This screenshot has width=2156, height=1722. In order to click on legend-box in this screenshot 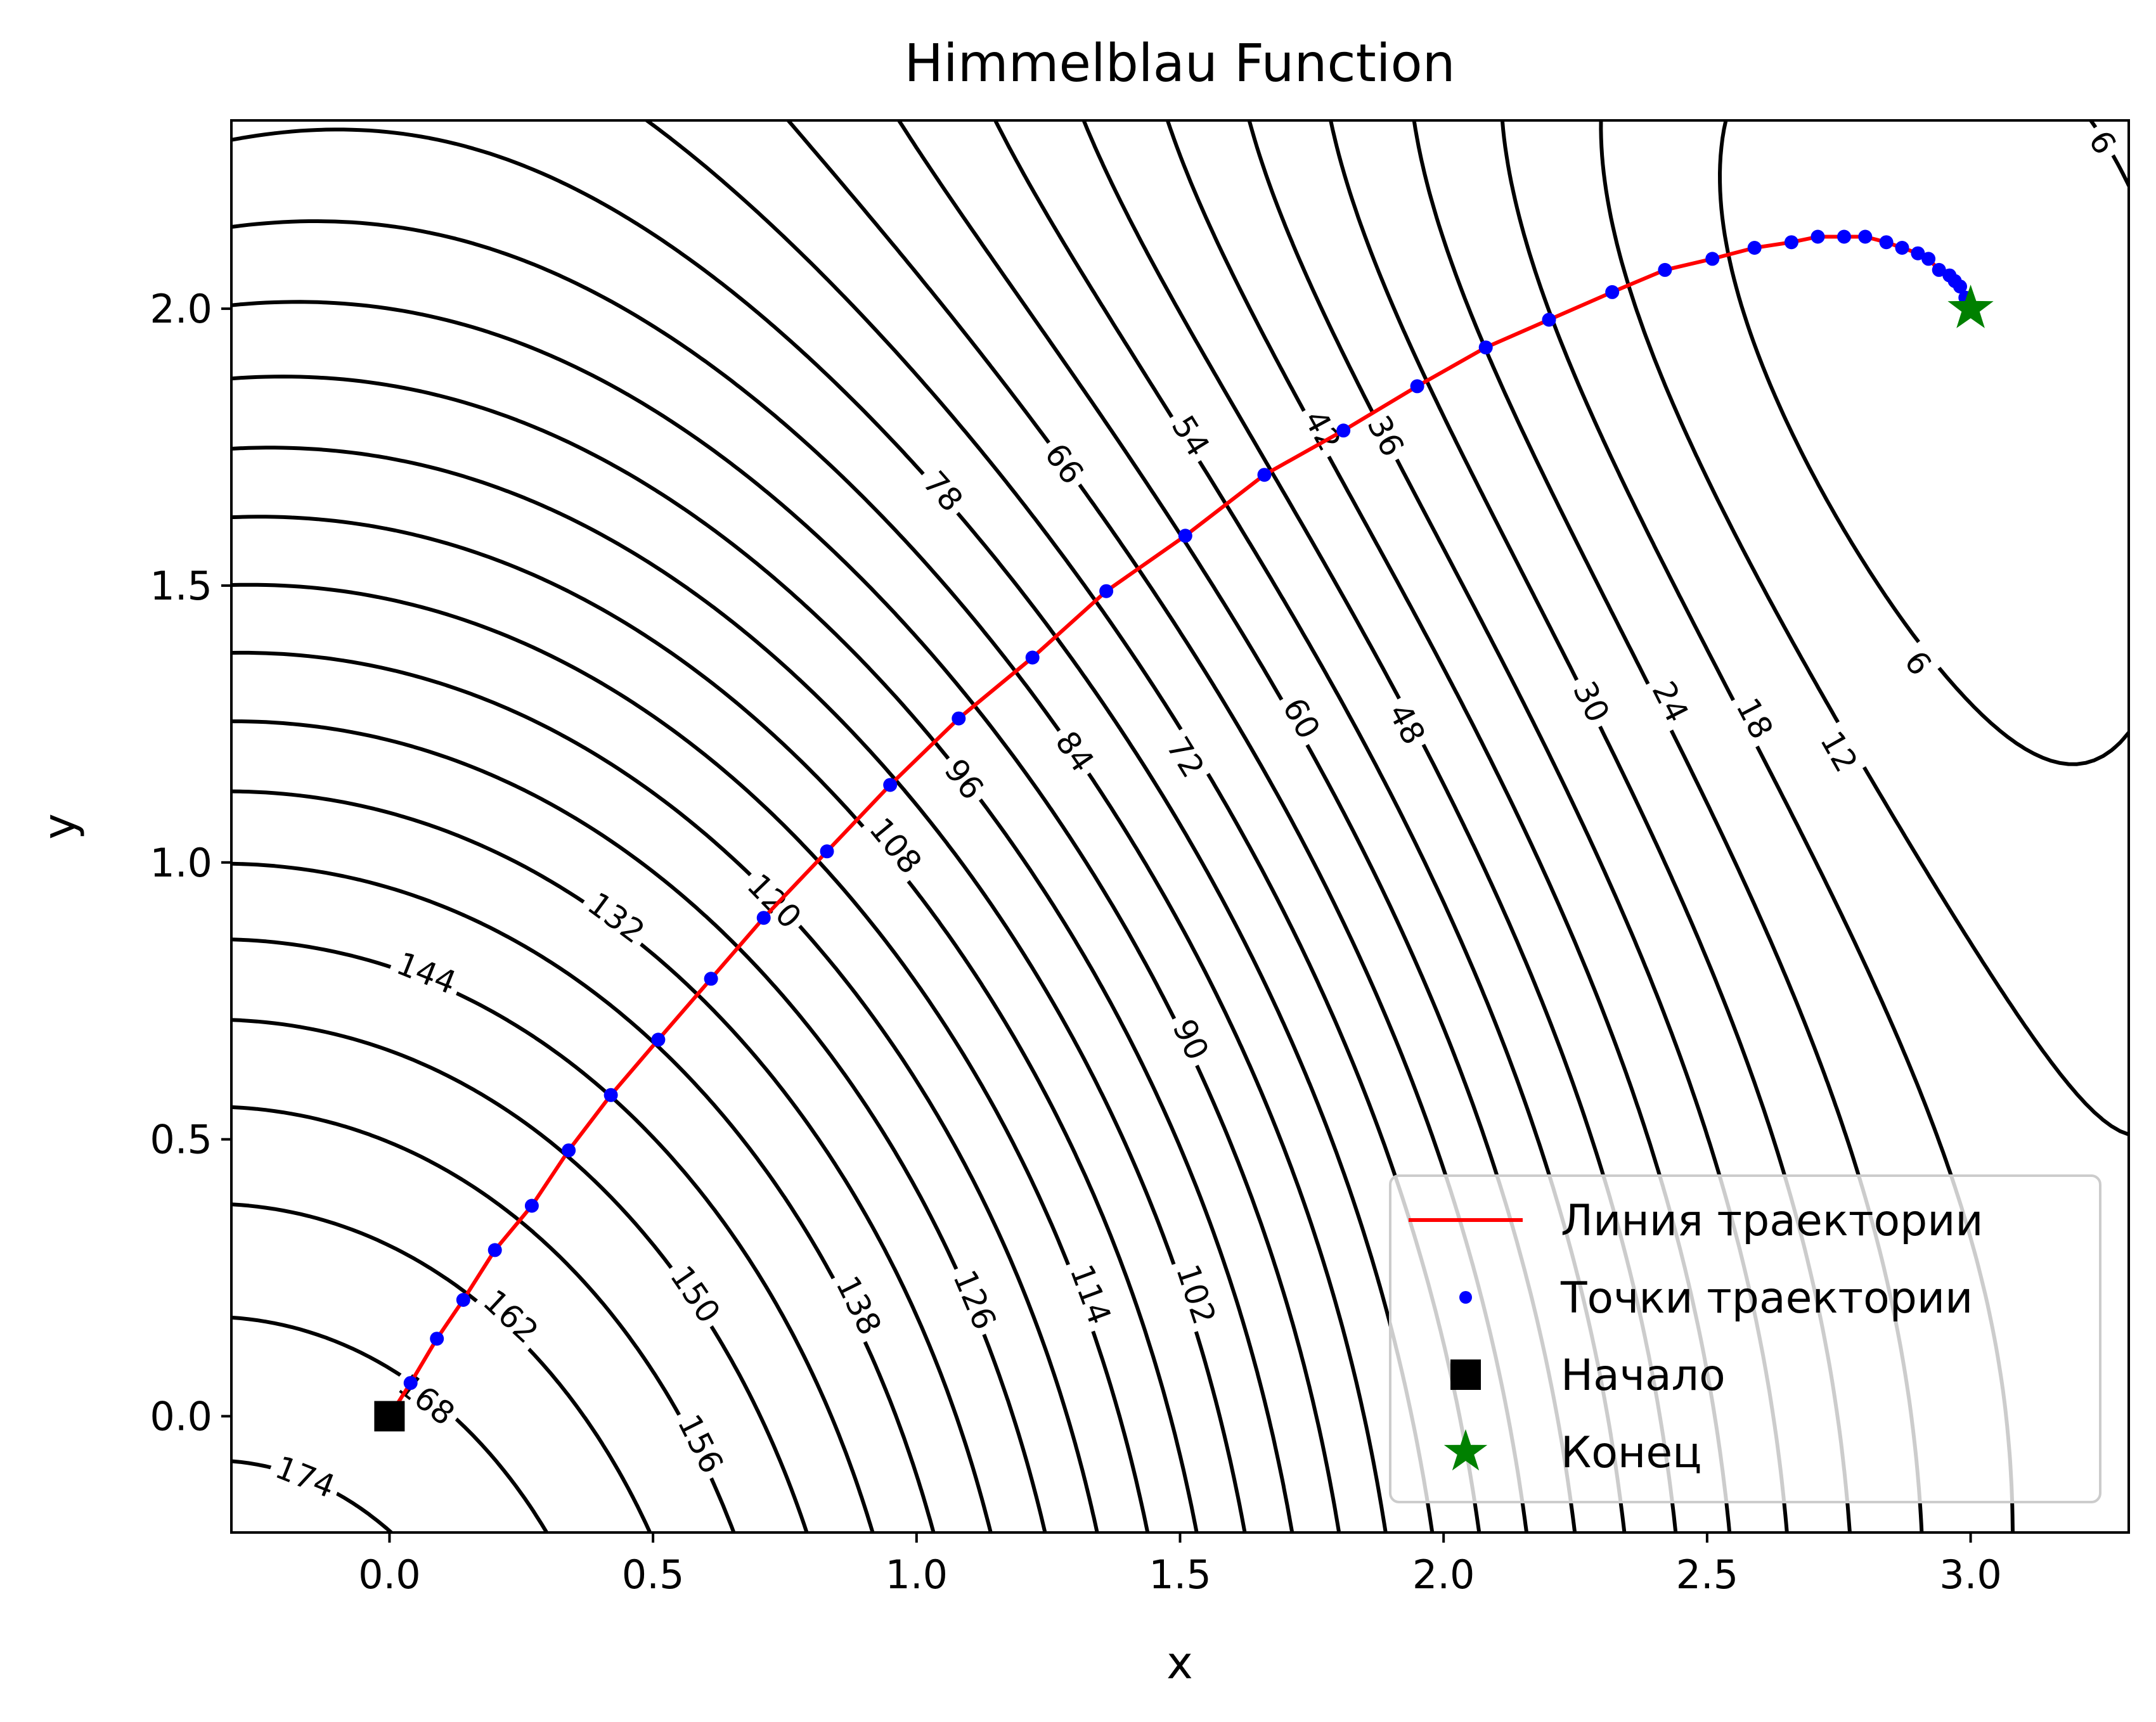, I will do `click(1745, 1339)`.